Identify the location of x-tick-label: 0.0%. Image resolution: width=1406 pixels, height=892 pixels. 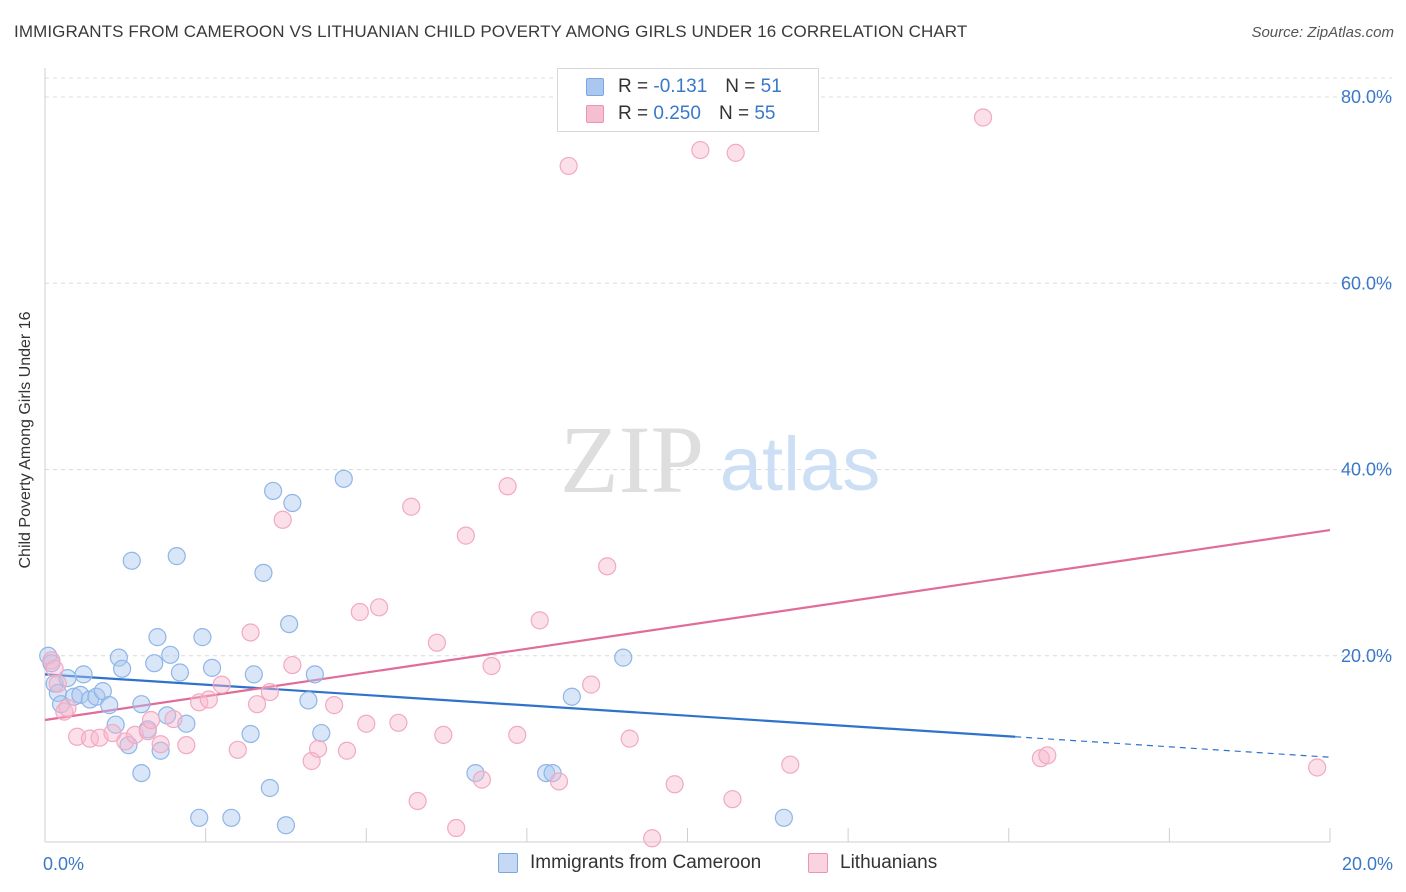
(63, 864).